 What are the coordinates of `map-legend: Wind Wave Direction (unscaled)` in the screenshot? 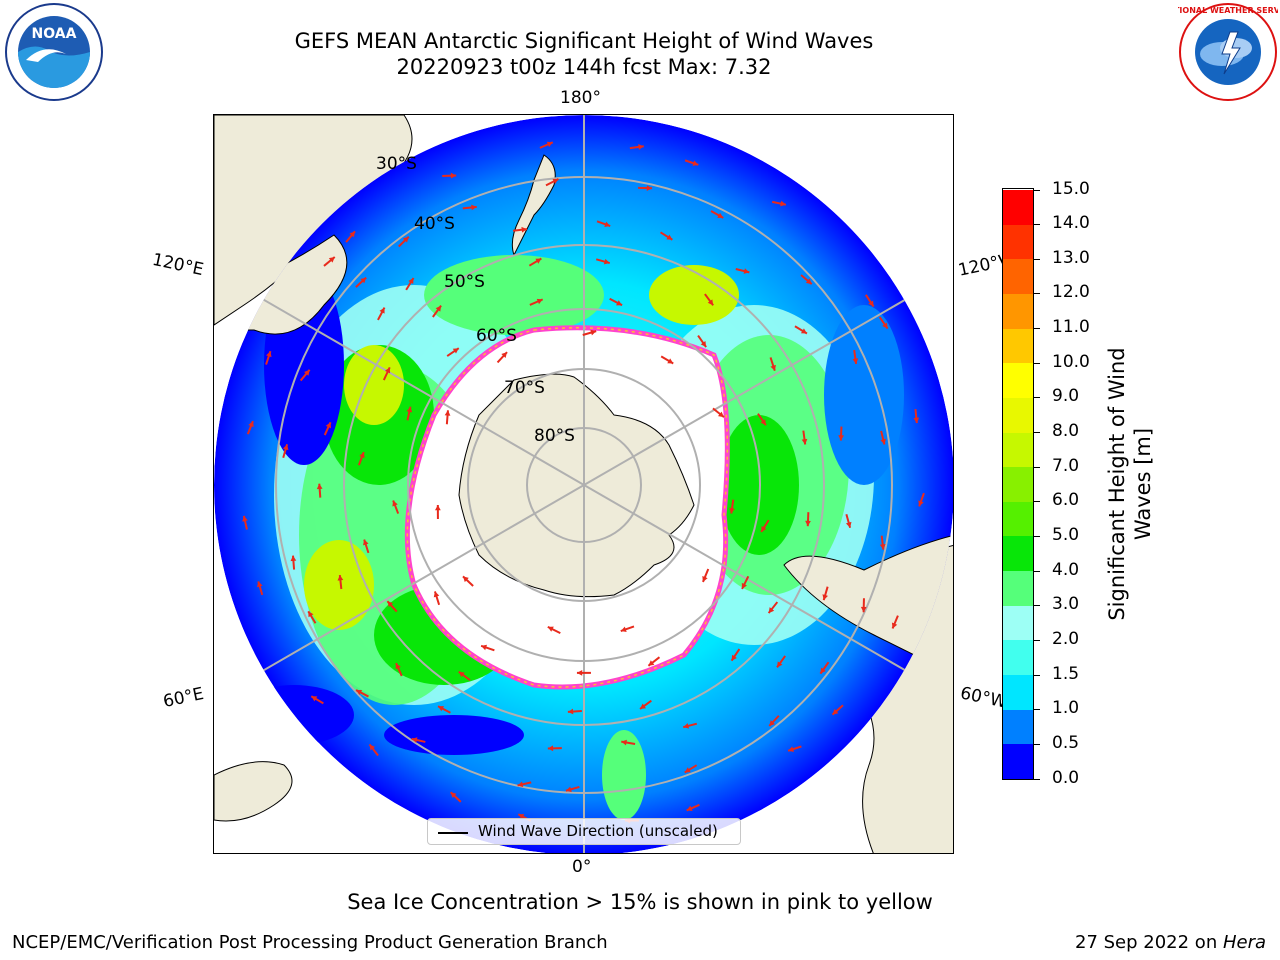 It's located at (584, 831).